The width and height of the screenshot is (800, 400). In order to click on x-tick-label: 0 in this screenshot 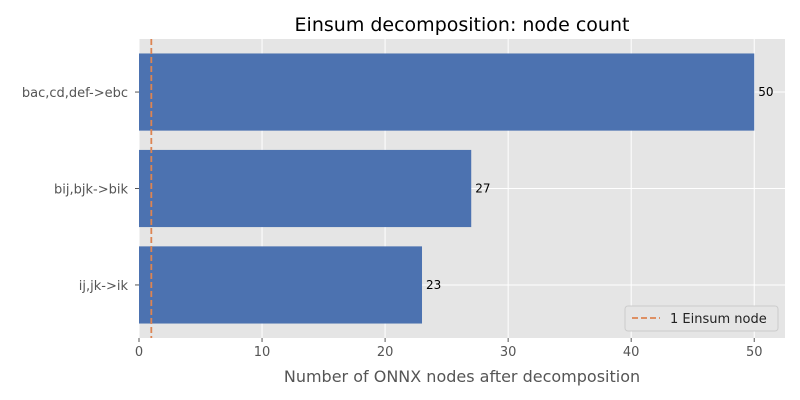, I will do `click(139, 352)`.